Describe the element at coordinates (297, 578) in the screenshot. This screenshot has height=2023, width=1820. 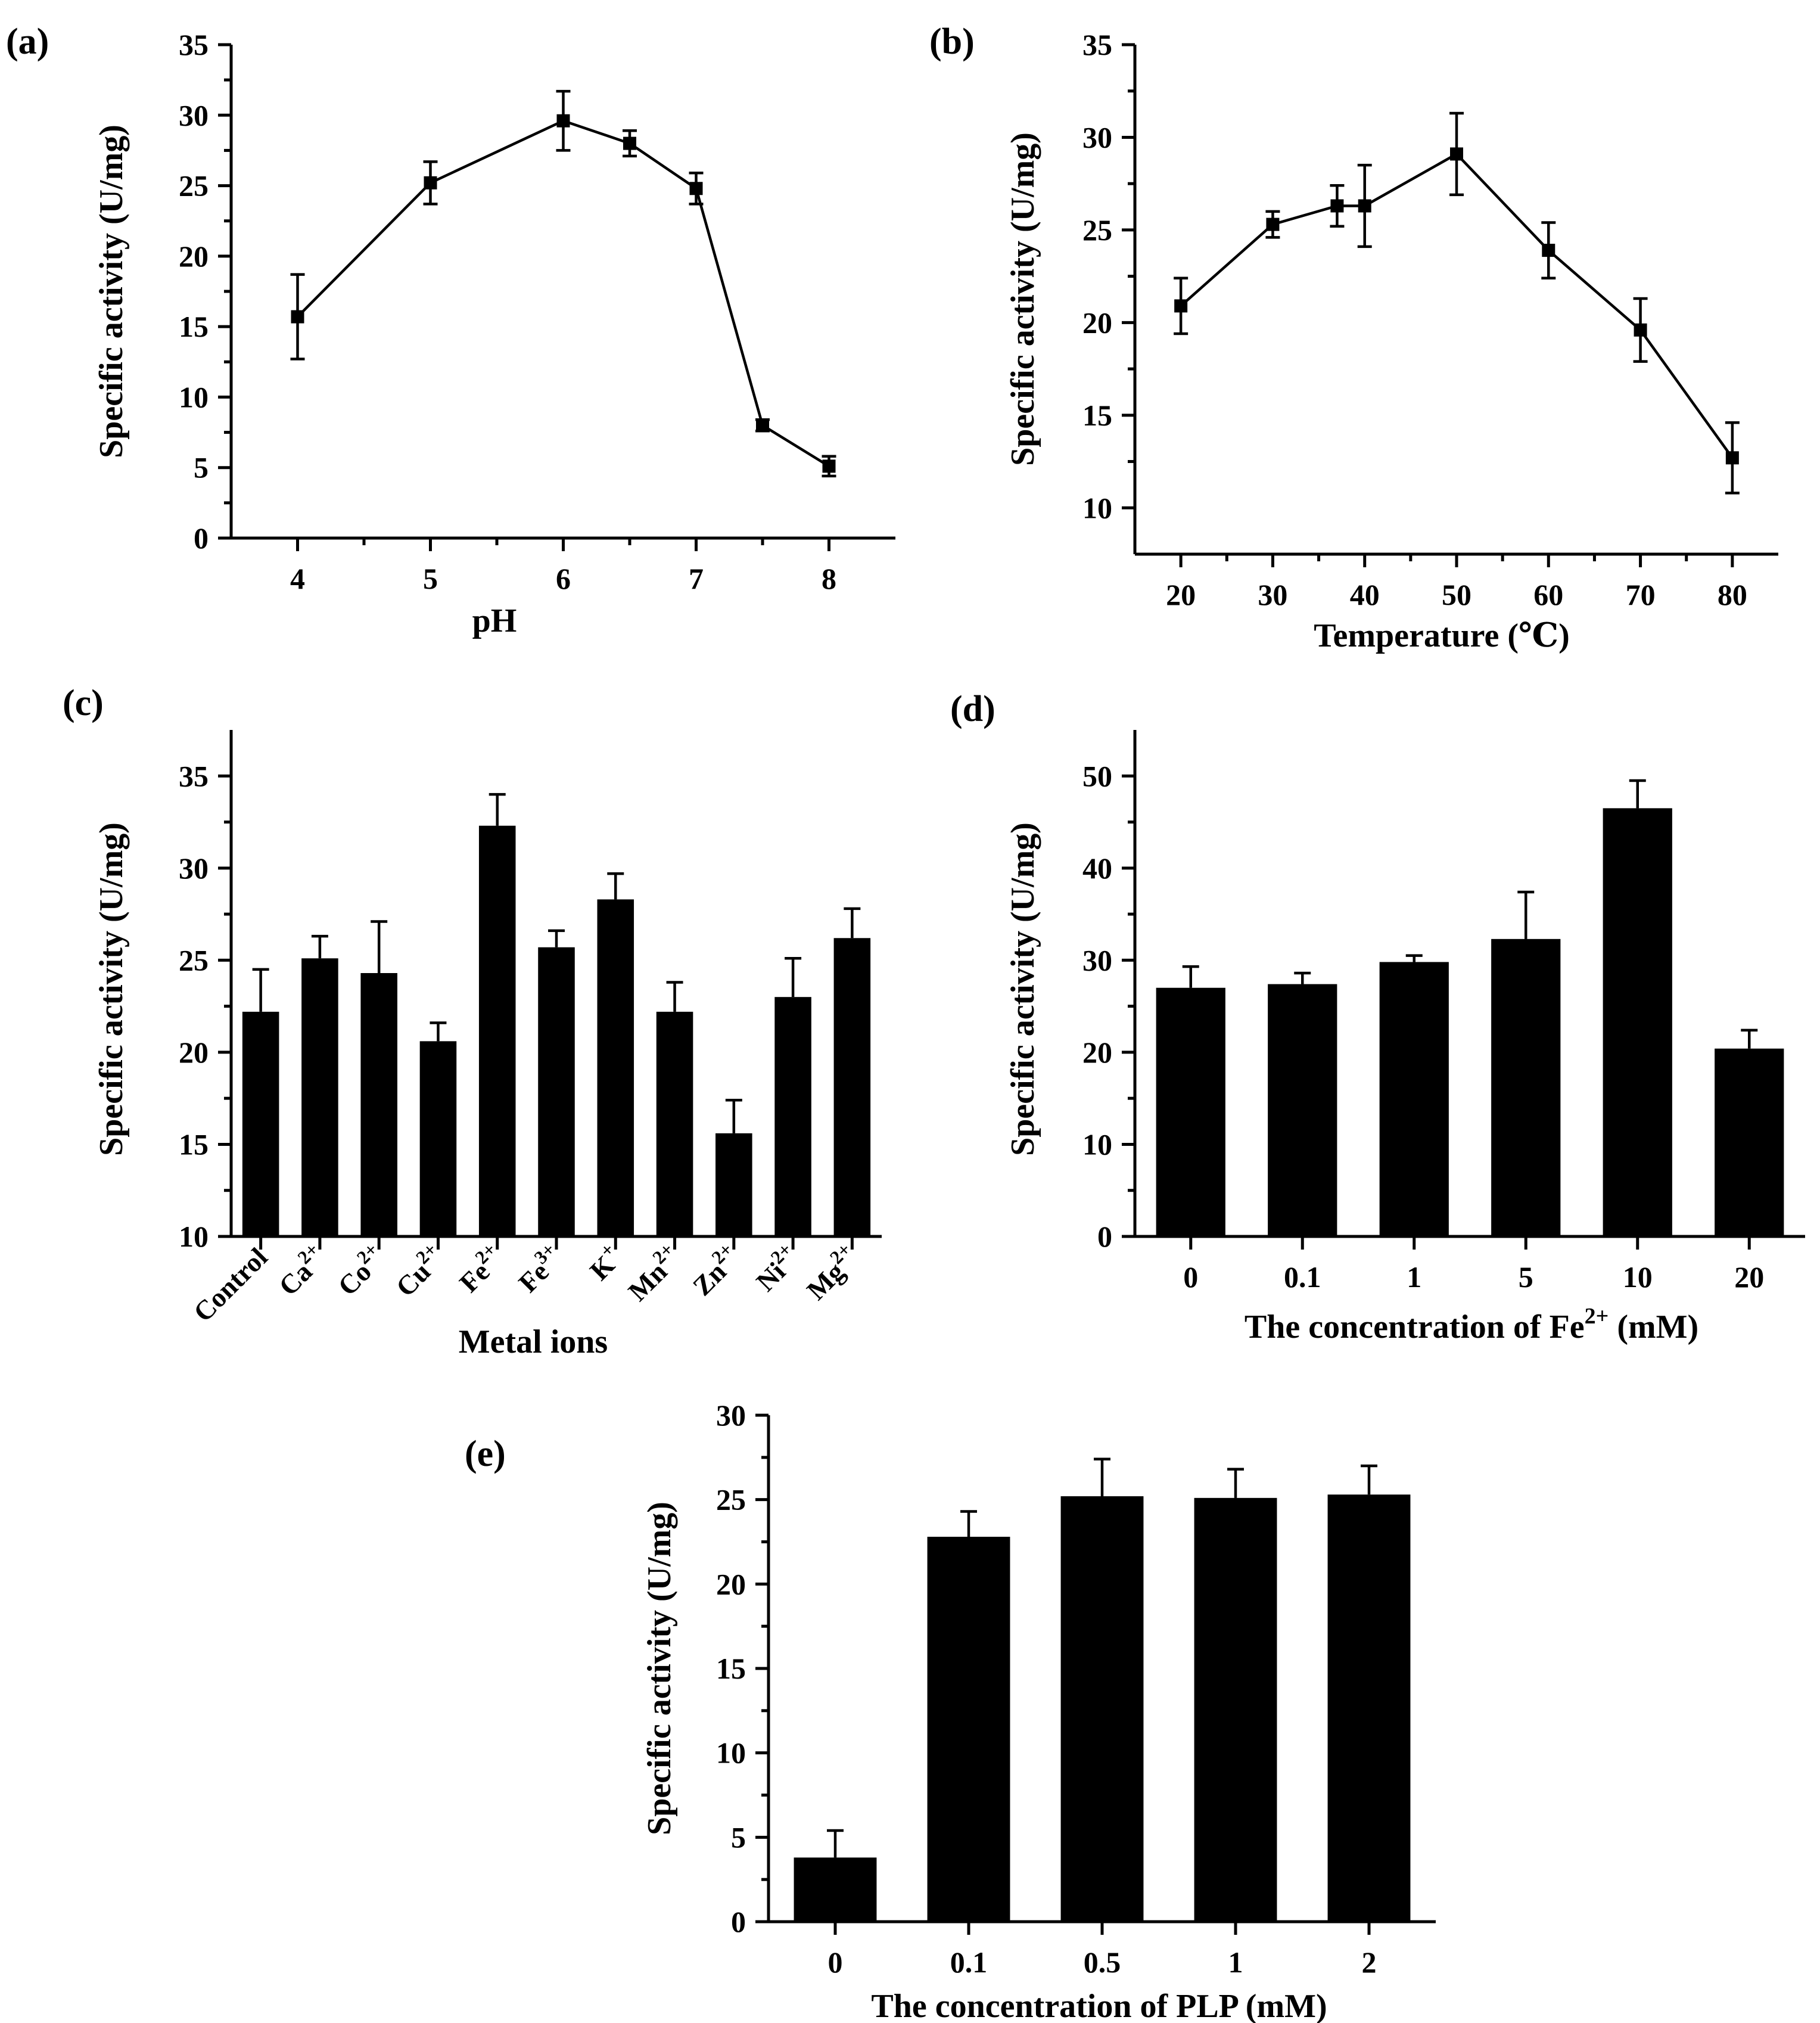
I see `x-tick-label: 4` at that location.